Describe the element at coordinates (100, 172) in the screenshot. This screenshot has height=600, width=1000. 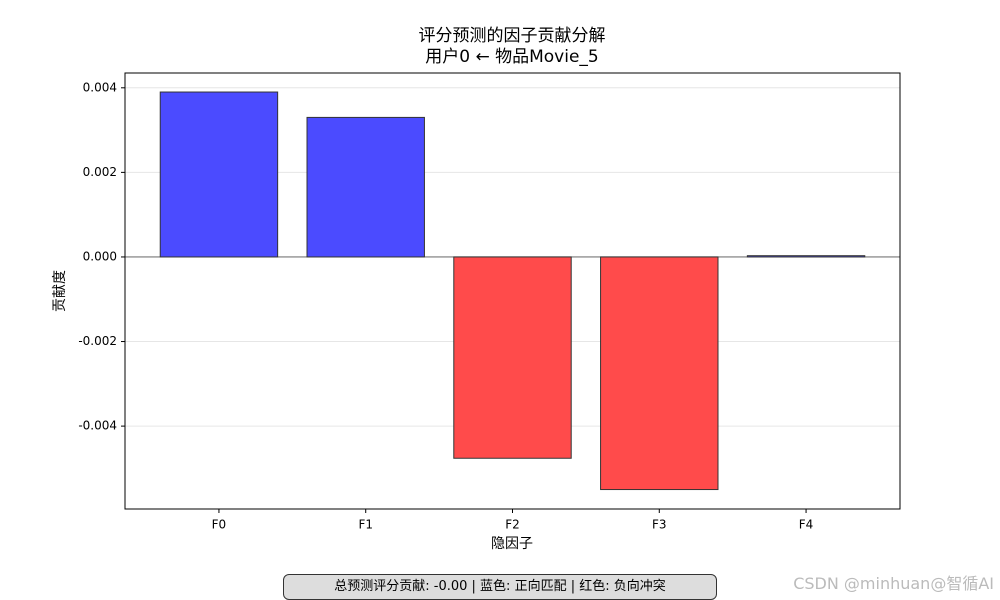
I see `y-tick-label: 0.002` at that location.